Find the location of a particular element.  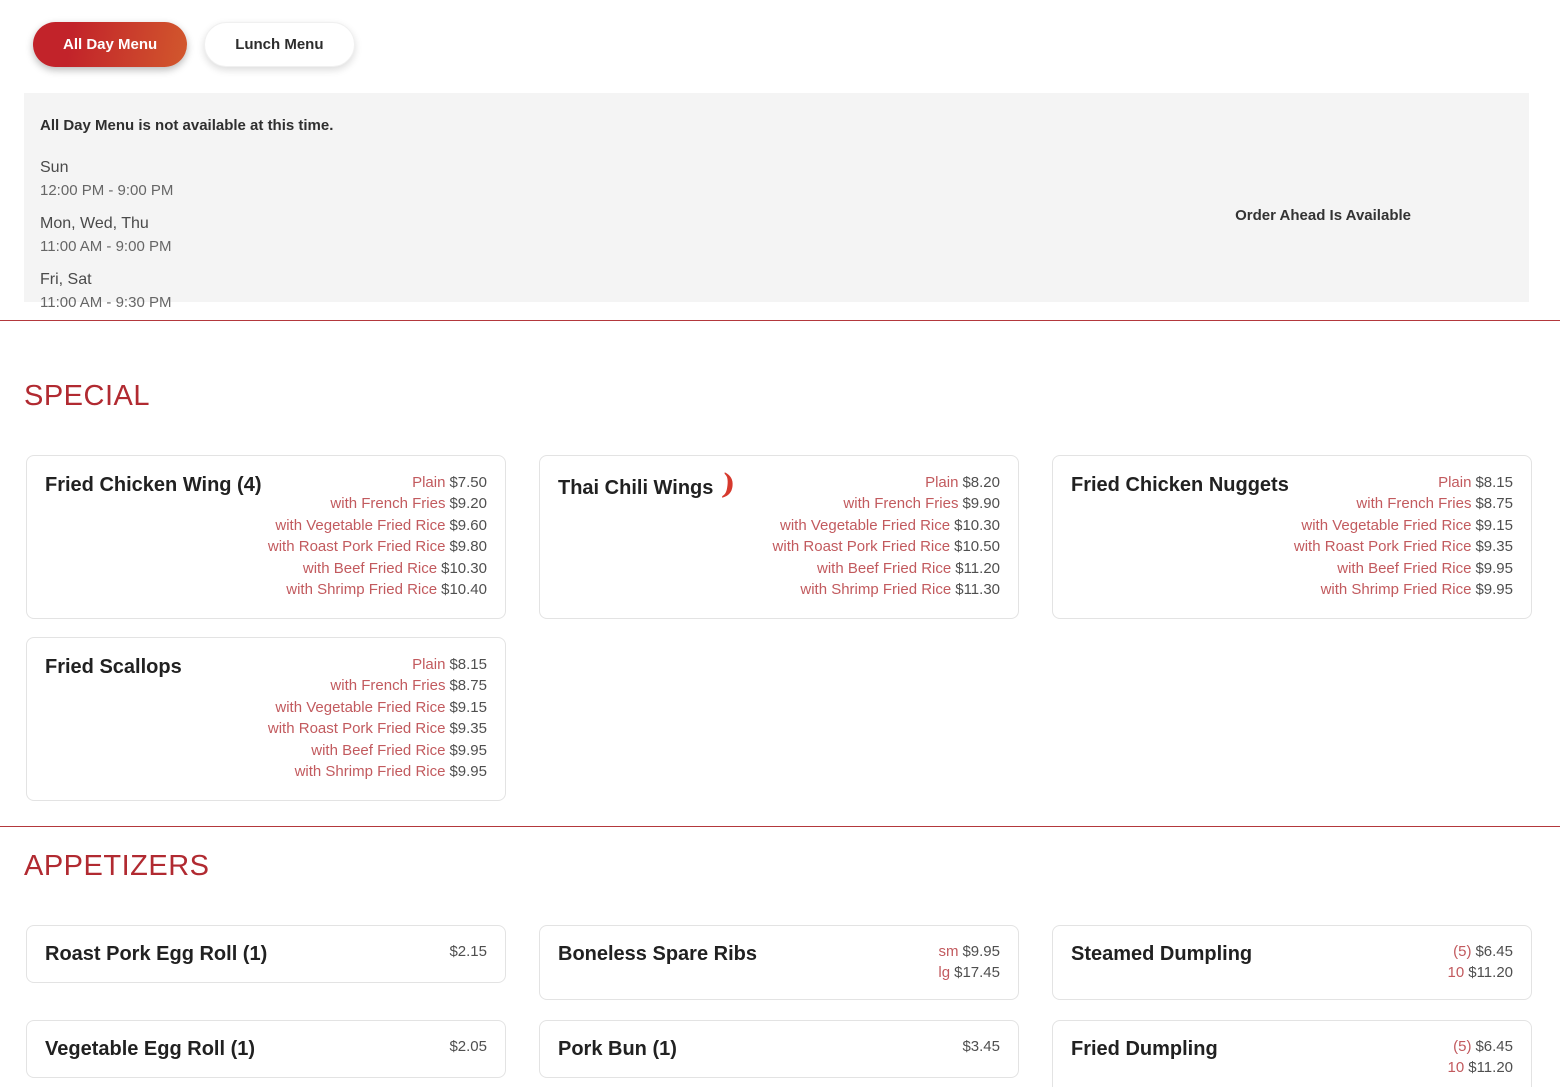

menu-item-card-steamed-dumpling: Steamed Dumpling (5) $6.45 10 $11.20 is located at coordinates (1292, 962).